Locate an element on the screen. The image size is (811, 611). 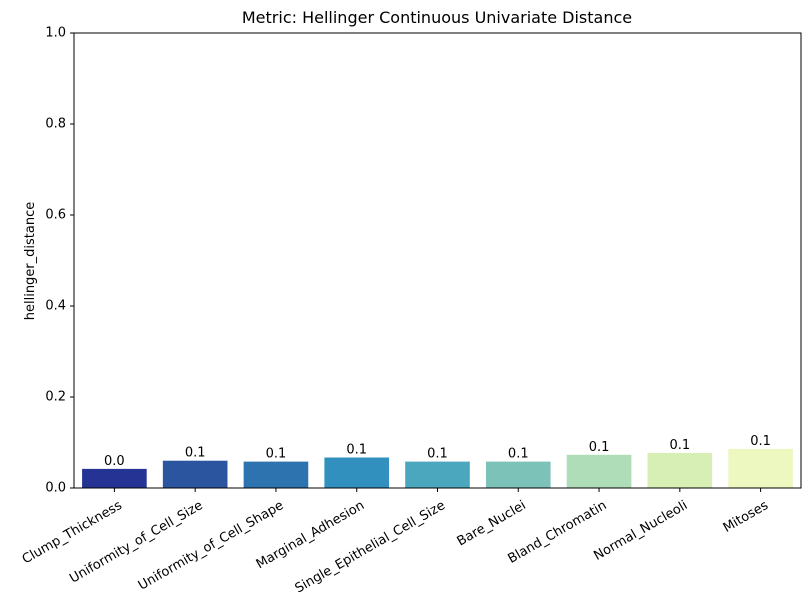
x-tick-label-2: Uniformity_of_Cell_Size is located at coordinates (136, 542).